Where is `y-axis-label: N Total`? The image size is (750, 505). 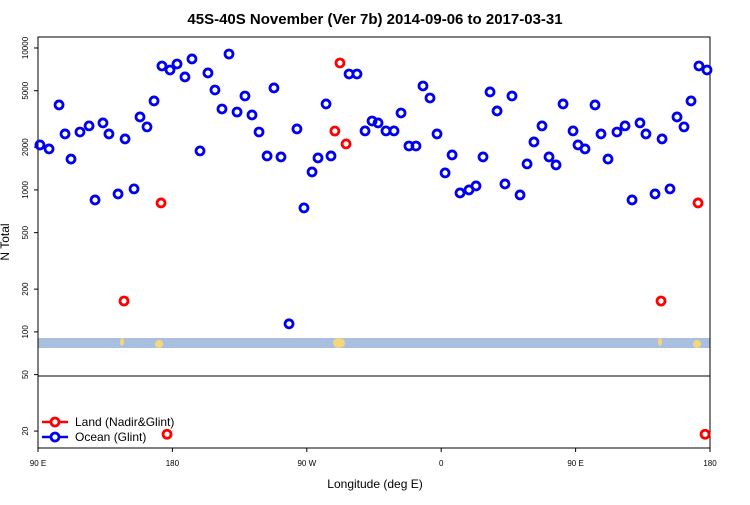 y-axis-label: N Total is located at coordinates (6, 241).